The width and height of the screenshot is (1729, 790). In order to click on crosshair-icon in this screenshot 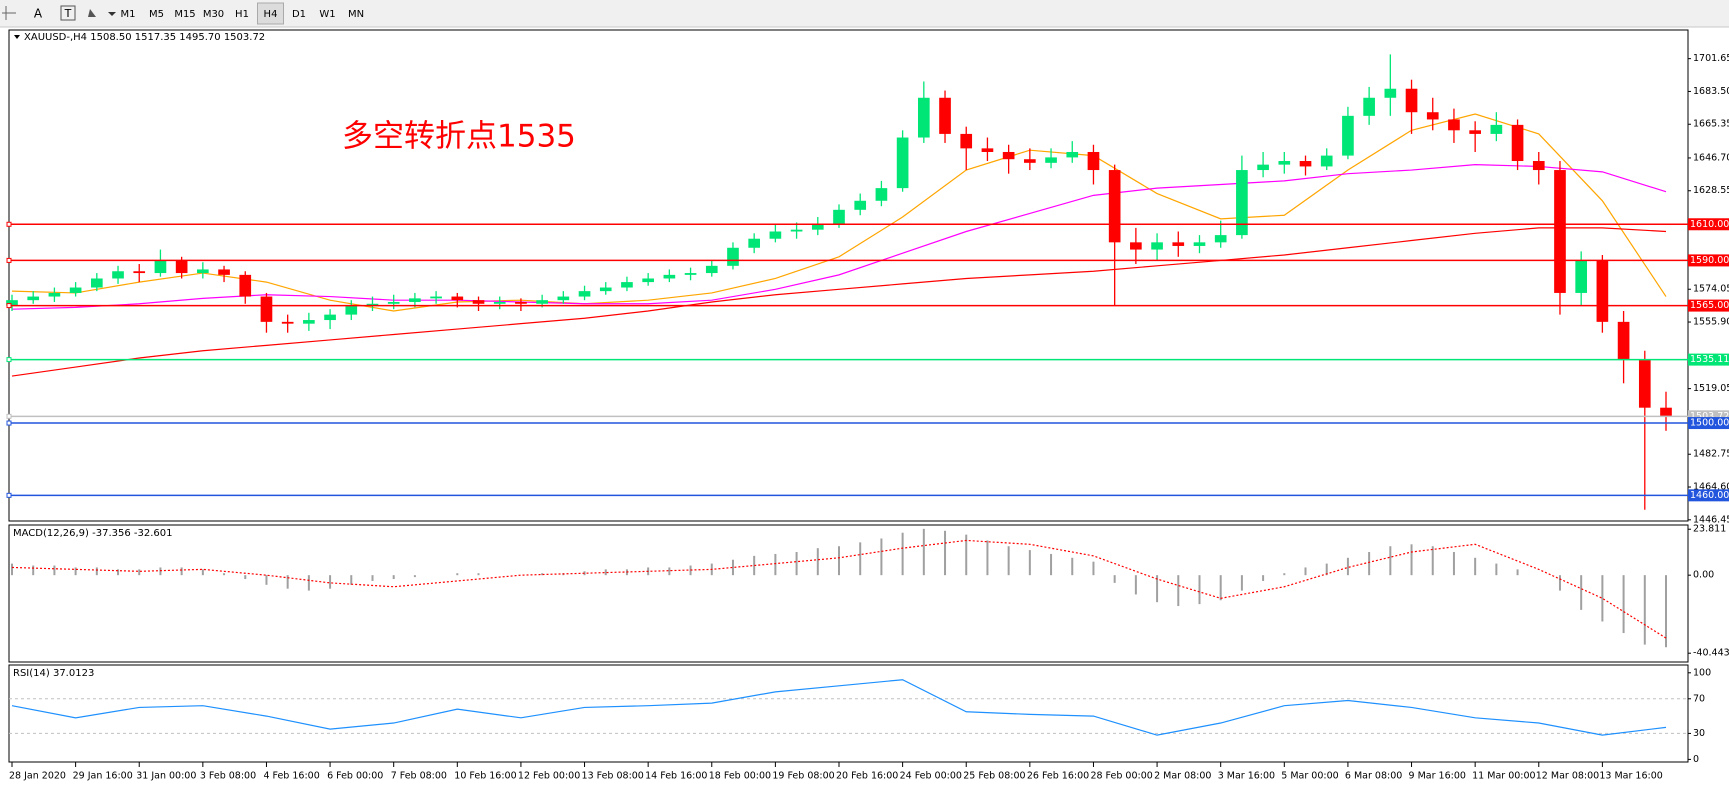, I will do `click(9, 13)`.